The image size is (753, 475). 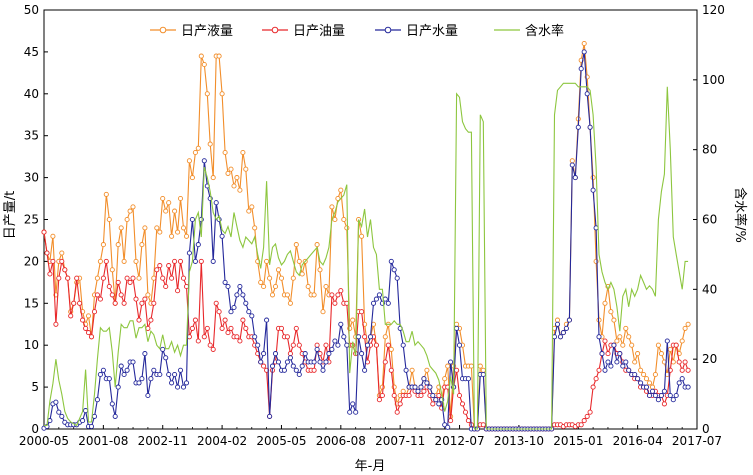 I want to click on x-tick-label: 2001-08, so click(x=103, y=441).